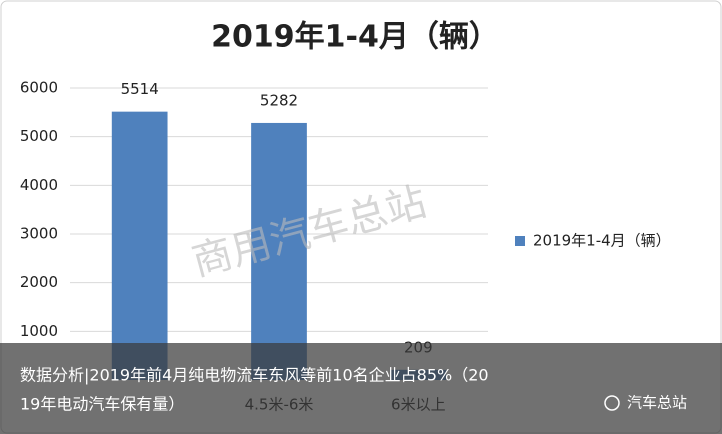 The width and height of the screenshot is (722, 434). I want to click on y-tick-label: 2000, so click(39, 282).